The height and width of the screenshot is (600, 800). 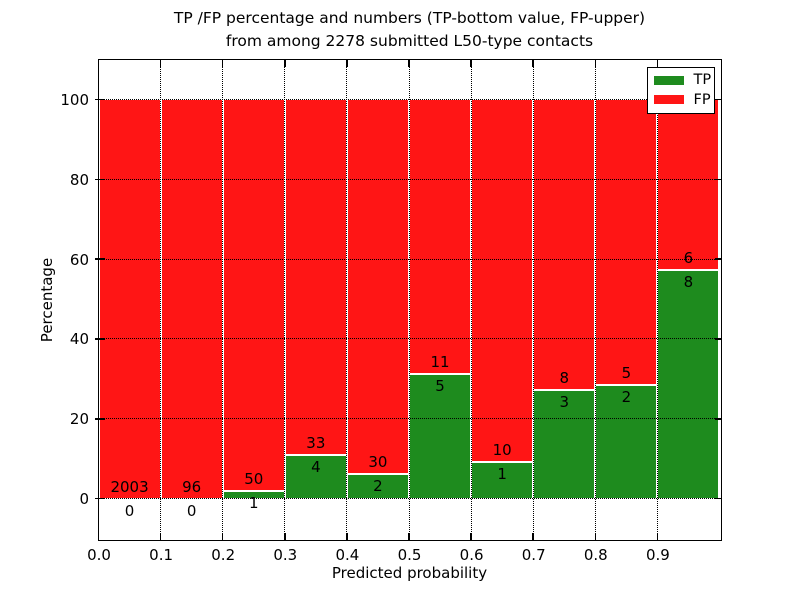 I want to click on fp-count-label: 8, so click(x=564, y=377).